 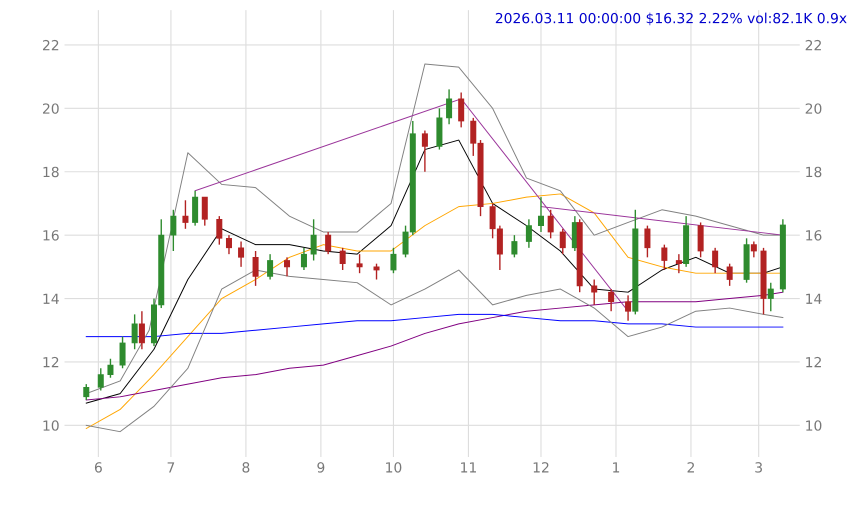 I want to click on x-tick-label: 6, so click(x=98, y=467).